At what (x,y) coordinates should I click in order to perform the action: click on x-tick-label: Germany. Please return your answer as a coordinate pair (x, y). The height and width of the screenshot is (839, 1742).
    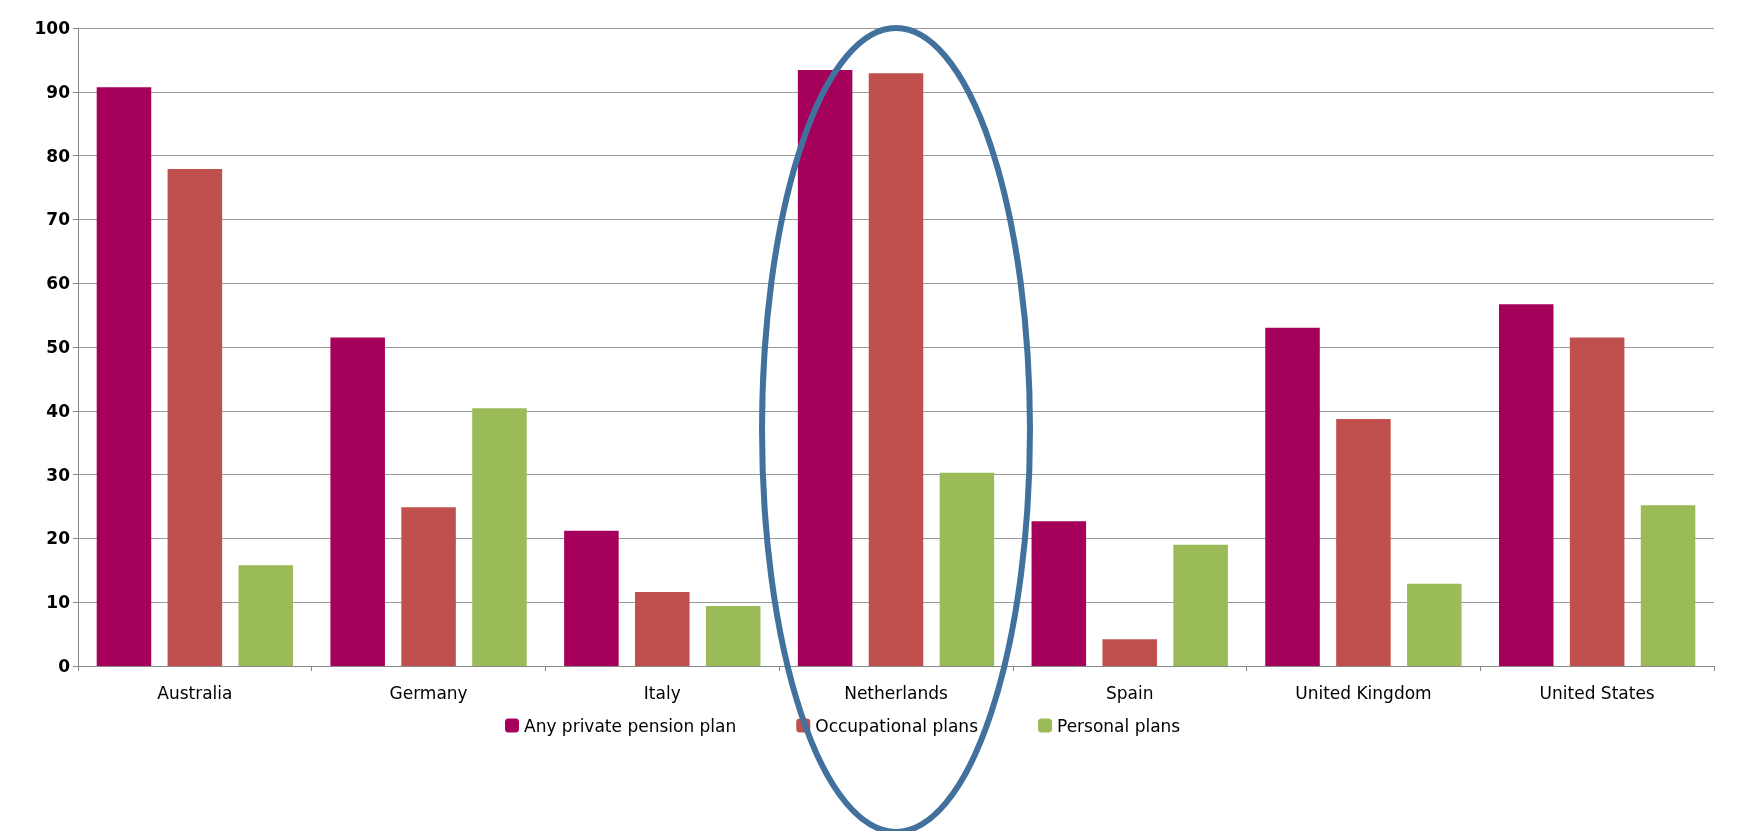
    Looking at the image, I should click on (428, 692).